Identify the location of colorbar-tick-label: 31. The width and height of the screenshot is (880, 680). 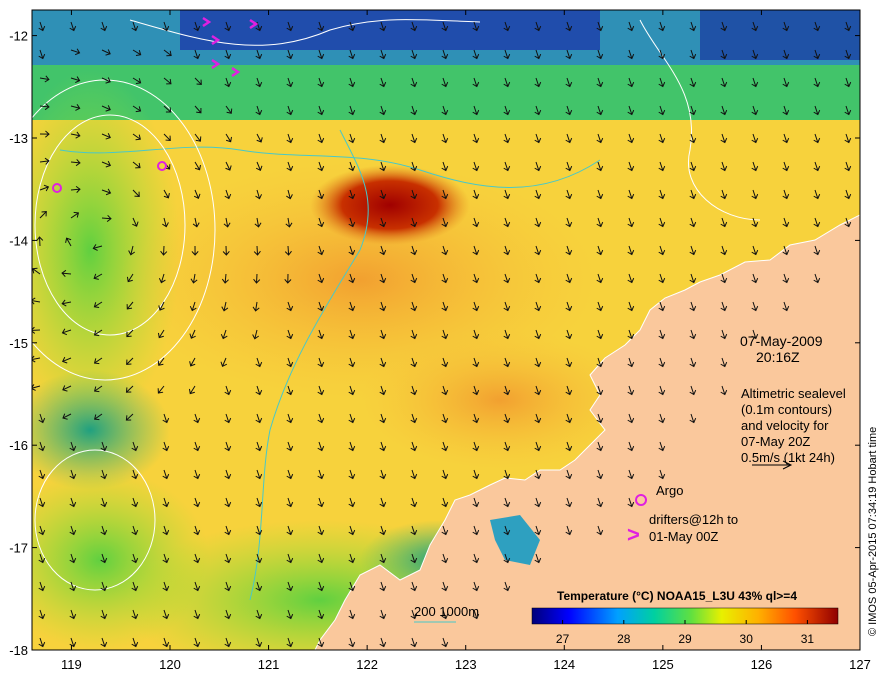
(808, 639).